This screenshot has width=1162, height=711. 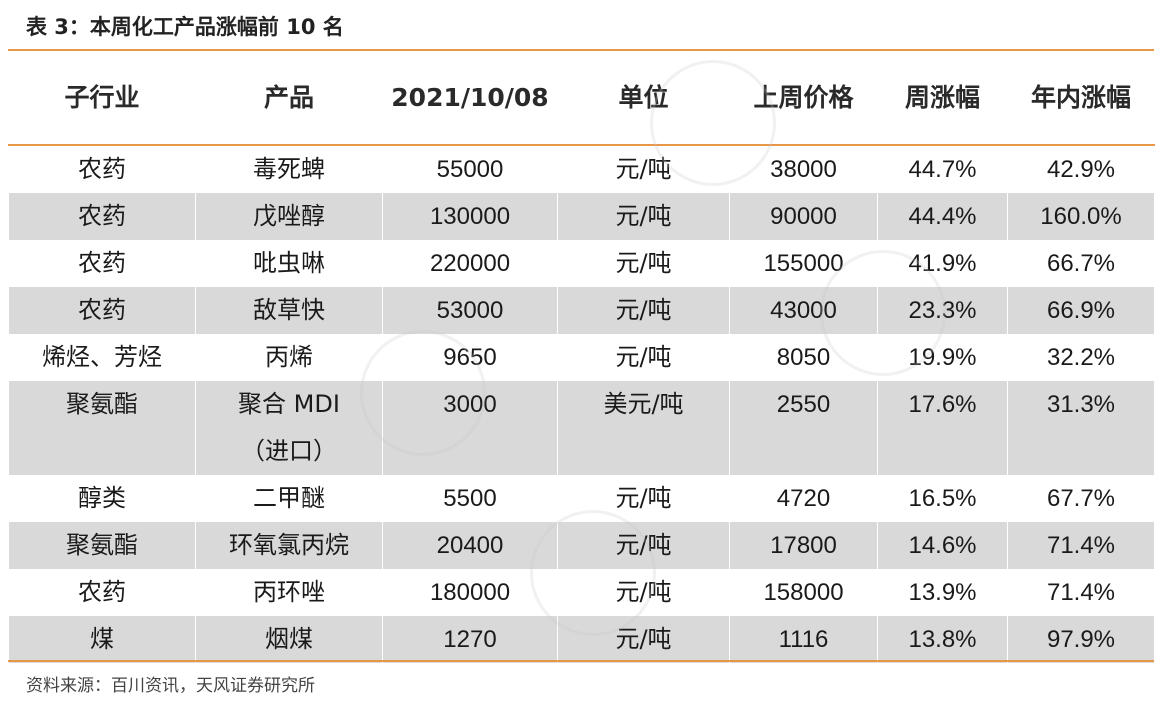 What do you see at coordinates (470, 428) in the screenshot?
I see `cell-price: 3000` at bounding box center [470, 428].